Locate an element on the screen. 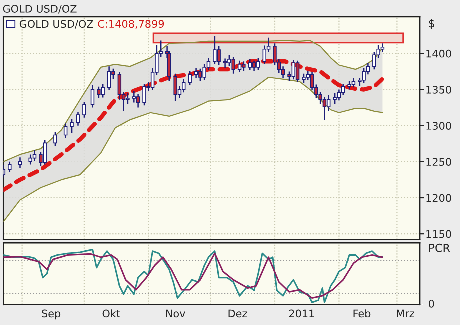 This screenshot has height=325, width=460. y-axis-title: $ is located at coordinates (431, 24).